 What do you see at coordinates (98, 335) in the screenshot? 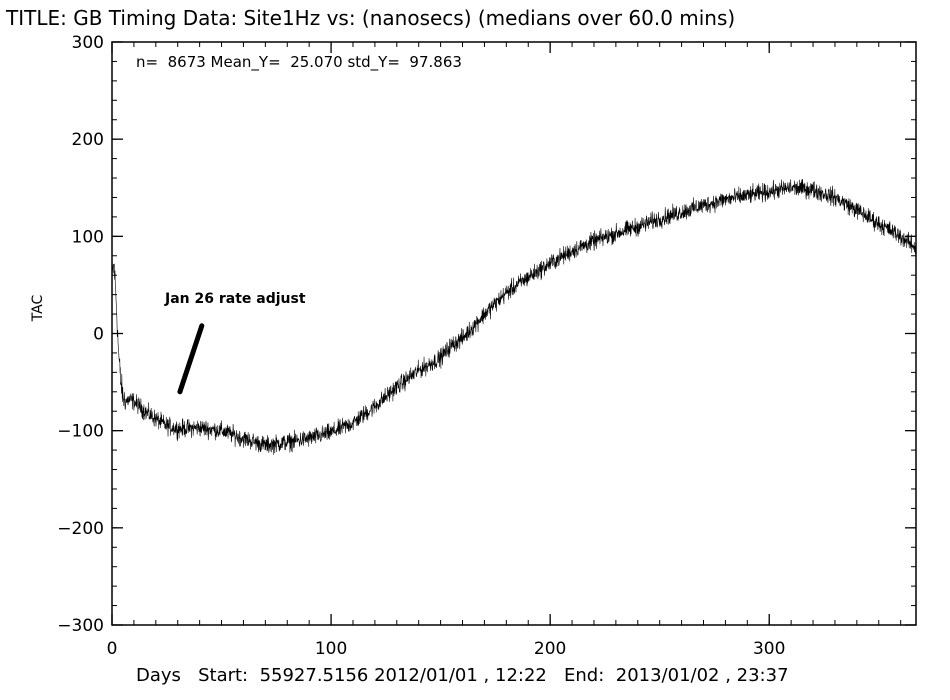
I see `y-tick-label: 0` at bounding box center [98, 335].